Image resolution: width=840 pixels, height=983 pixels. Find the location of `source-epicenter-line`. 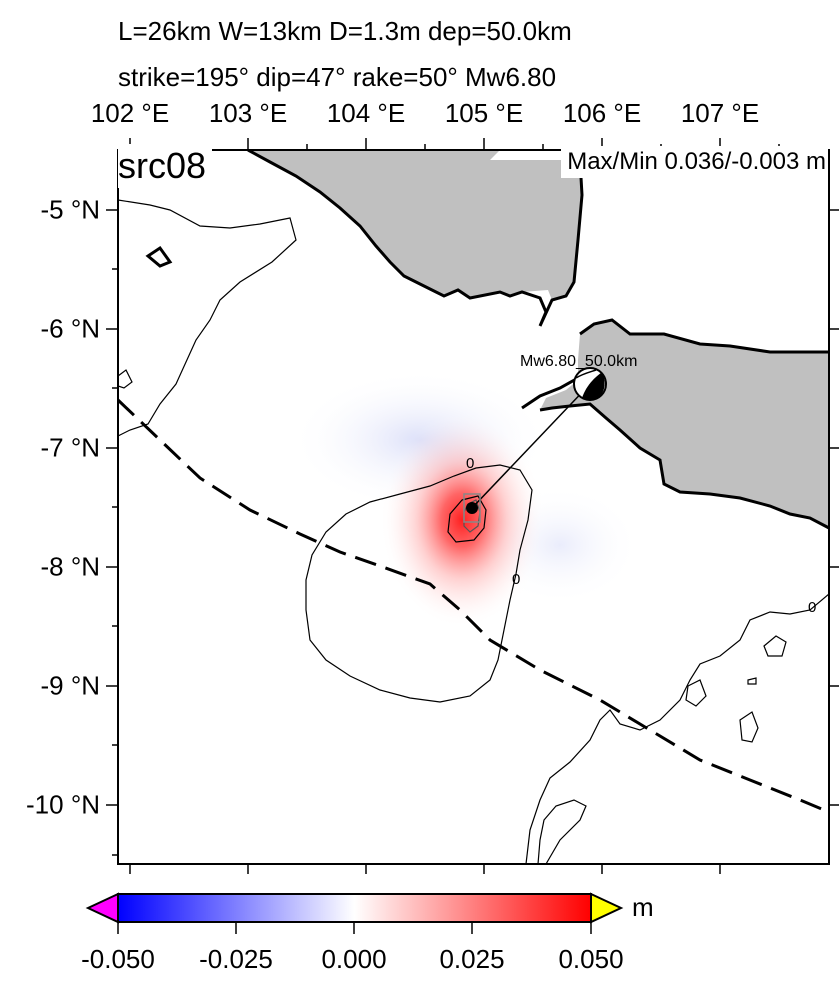

source-epicenter-line is located at coordinates (531, 446).